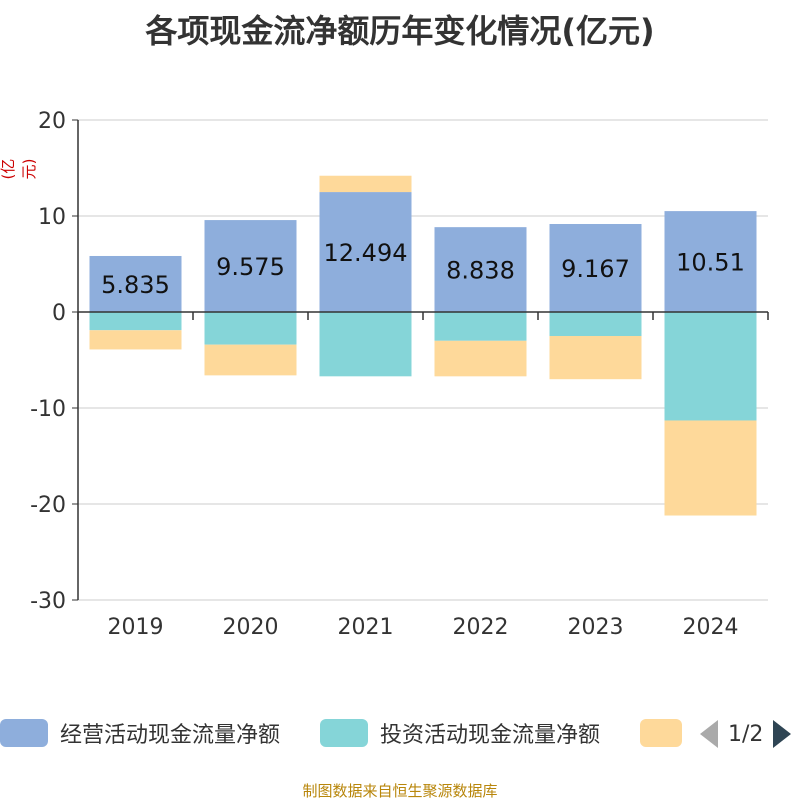  I want to click on data-label-2024: 10.51, so click(710, 263).